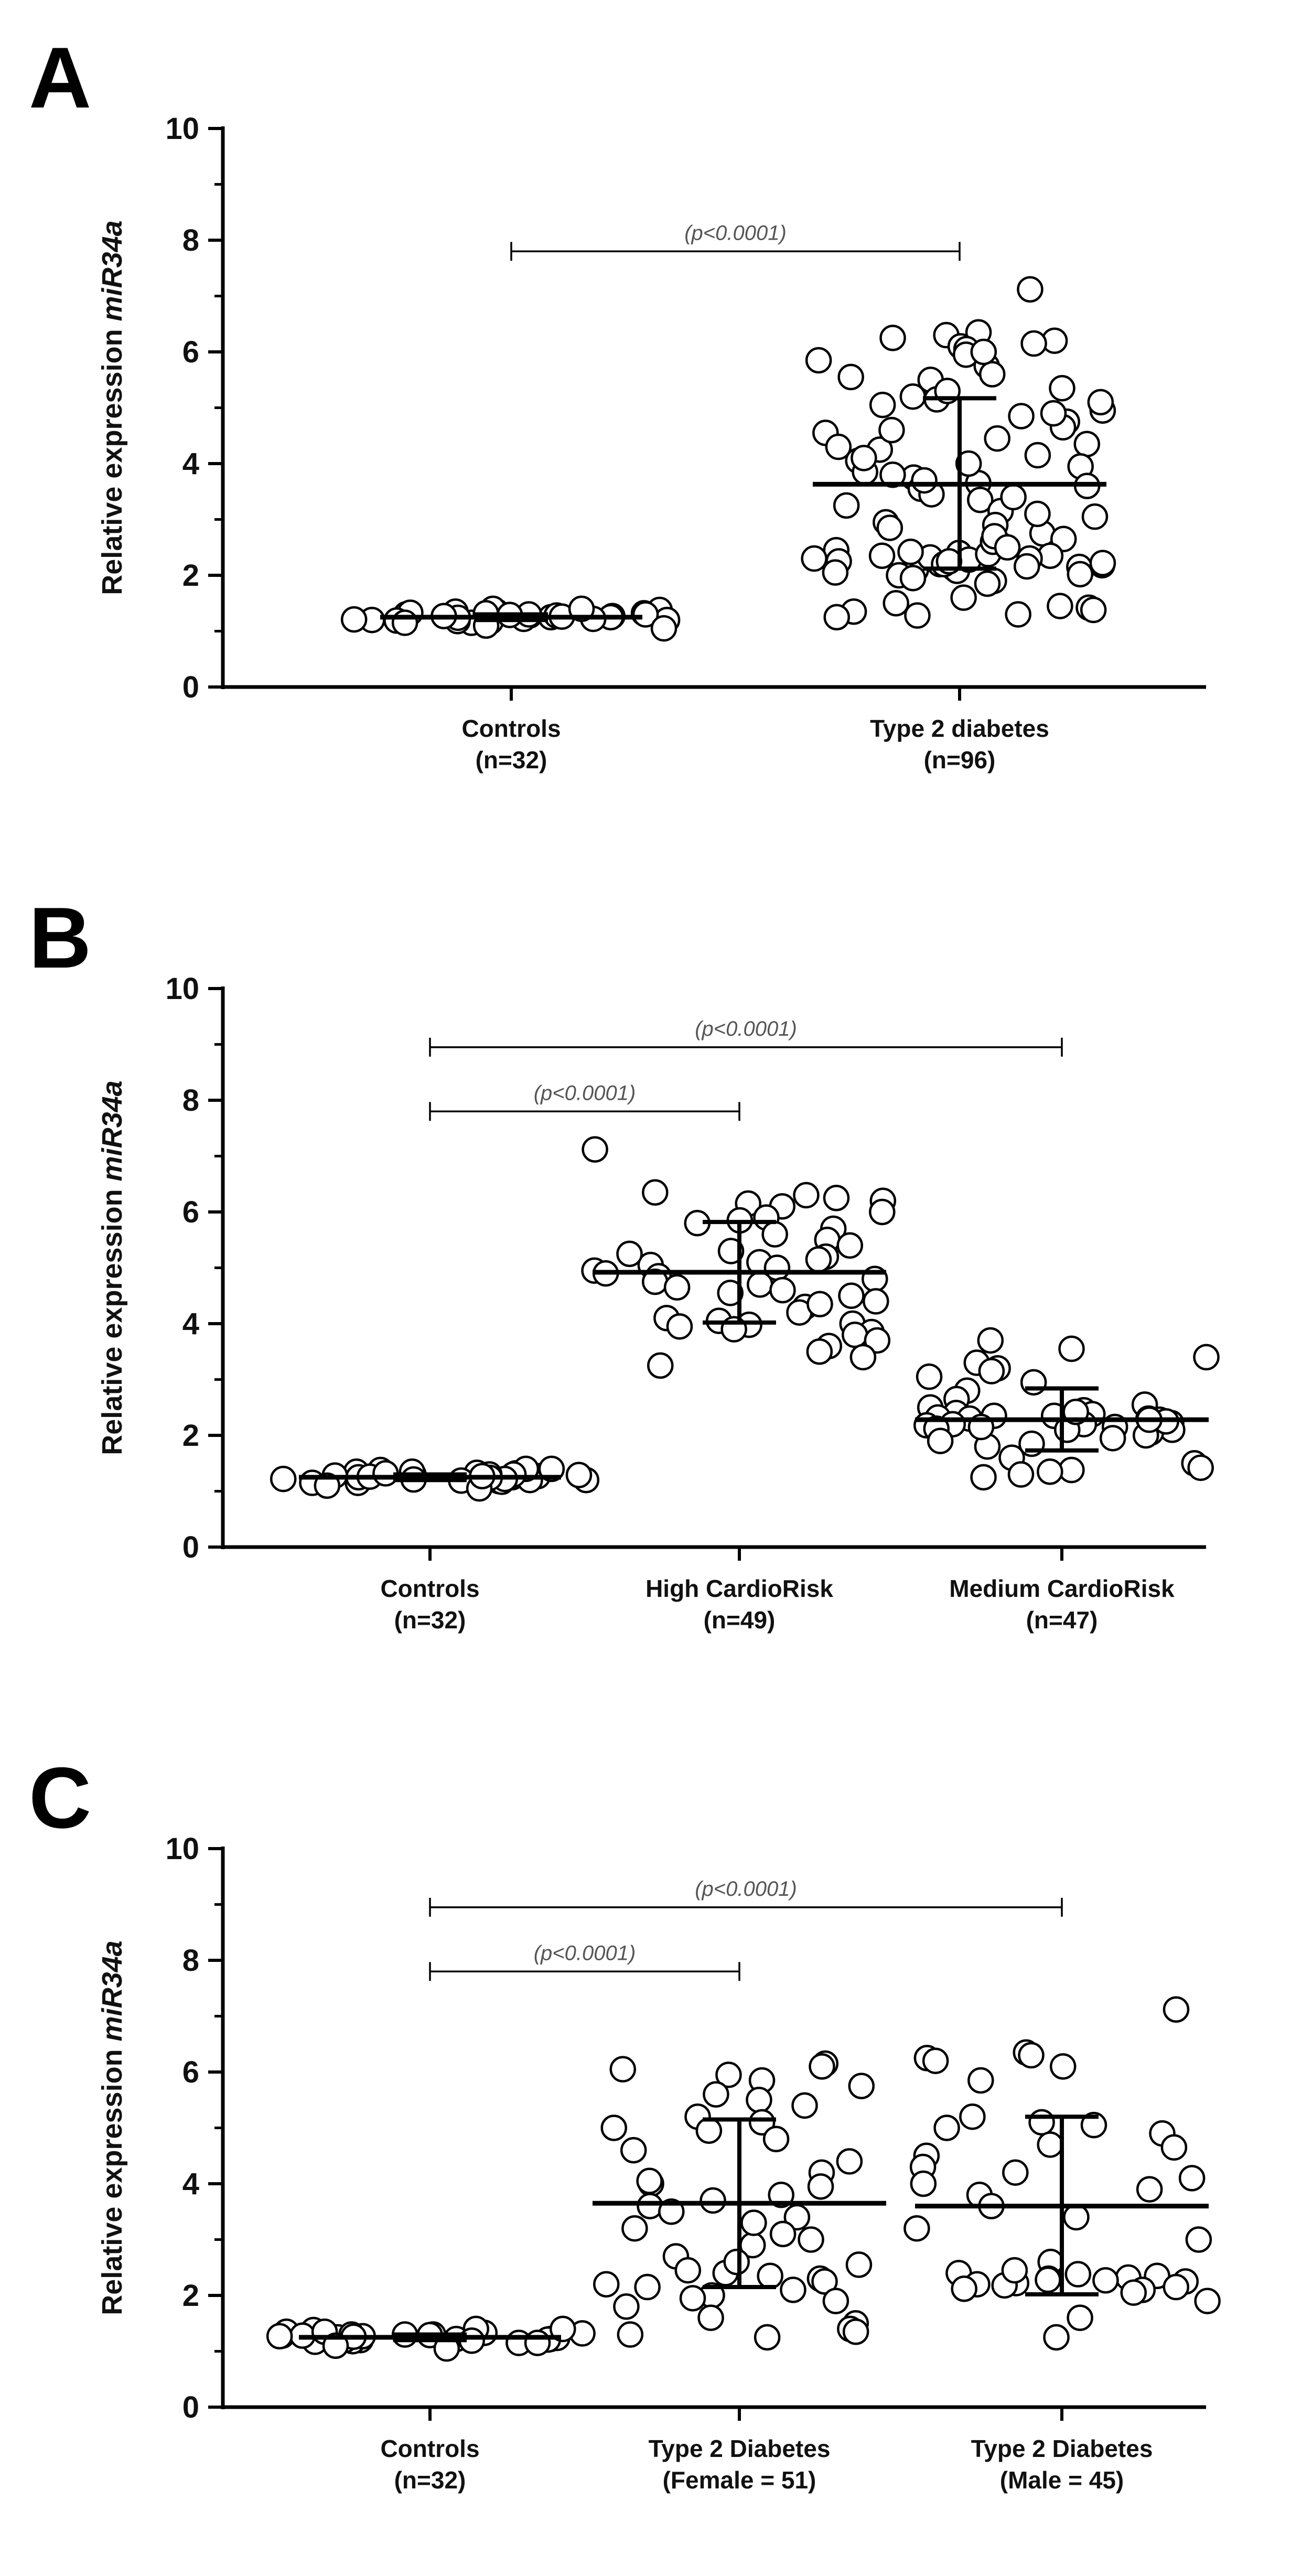 The height and width of the screenshot is (2576, 1291). Describe the element at coordinates (182, 1849) in the screenshot. I see `y-tick-label: 10` at that location.